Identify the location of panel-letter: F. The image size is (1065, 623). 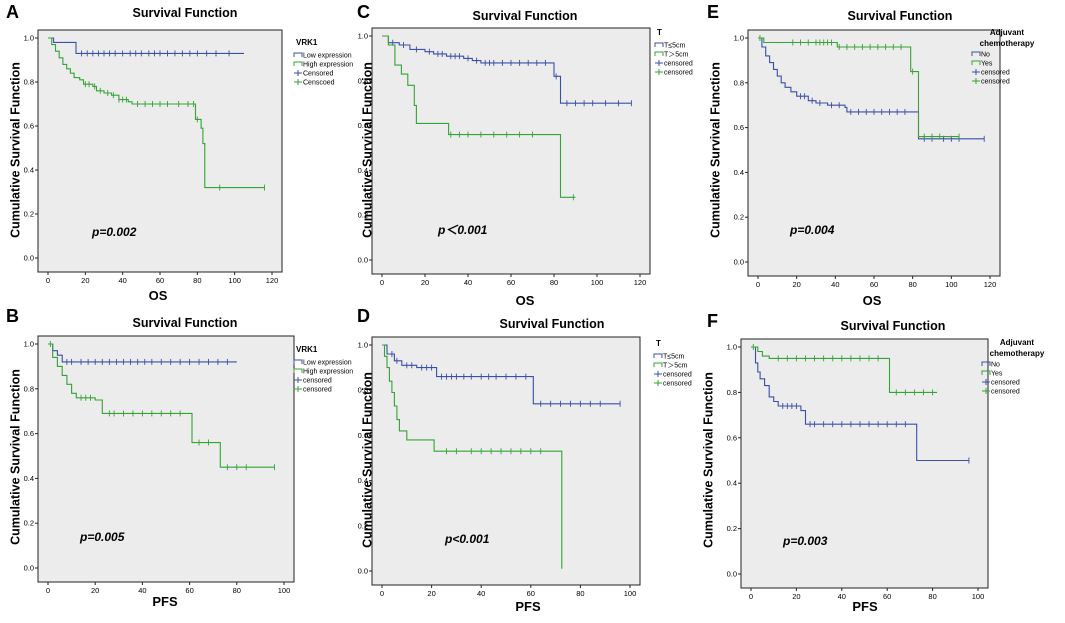
(712, 321).